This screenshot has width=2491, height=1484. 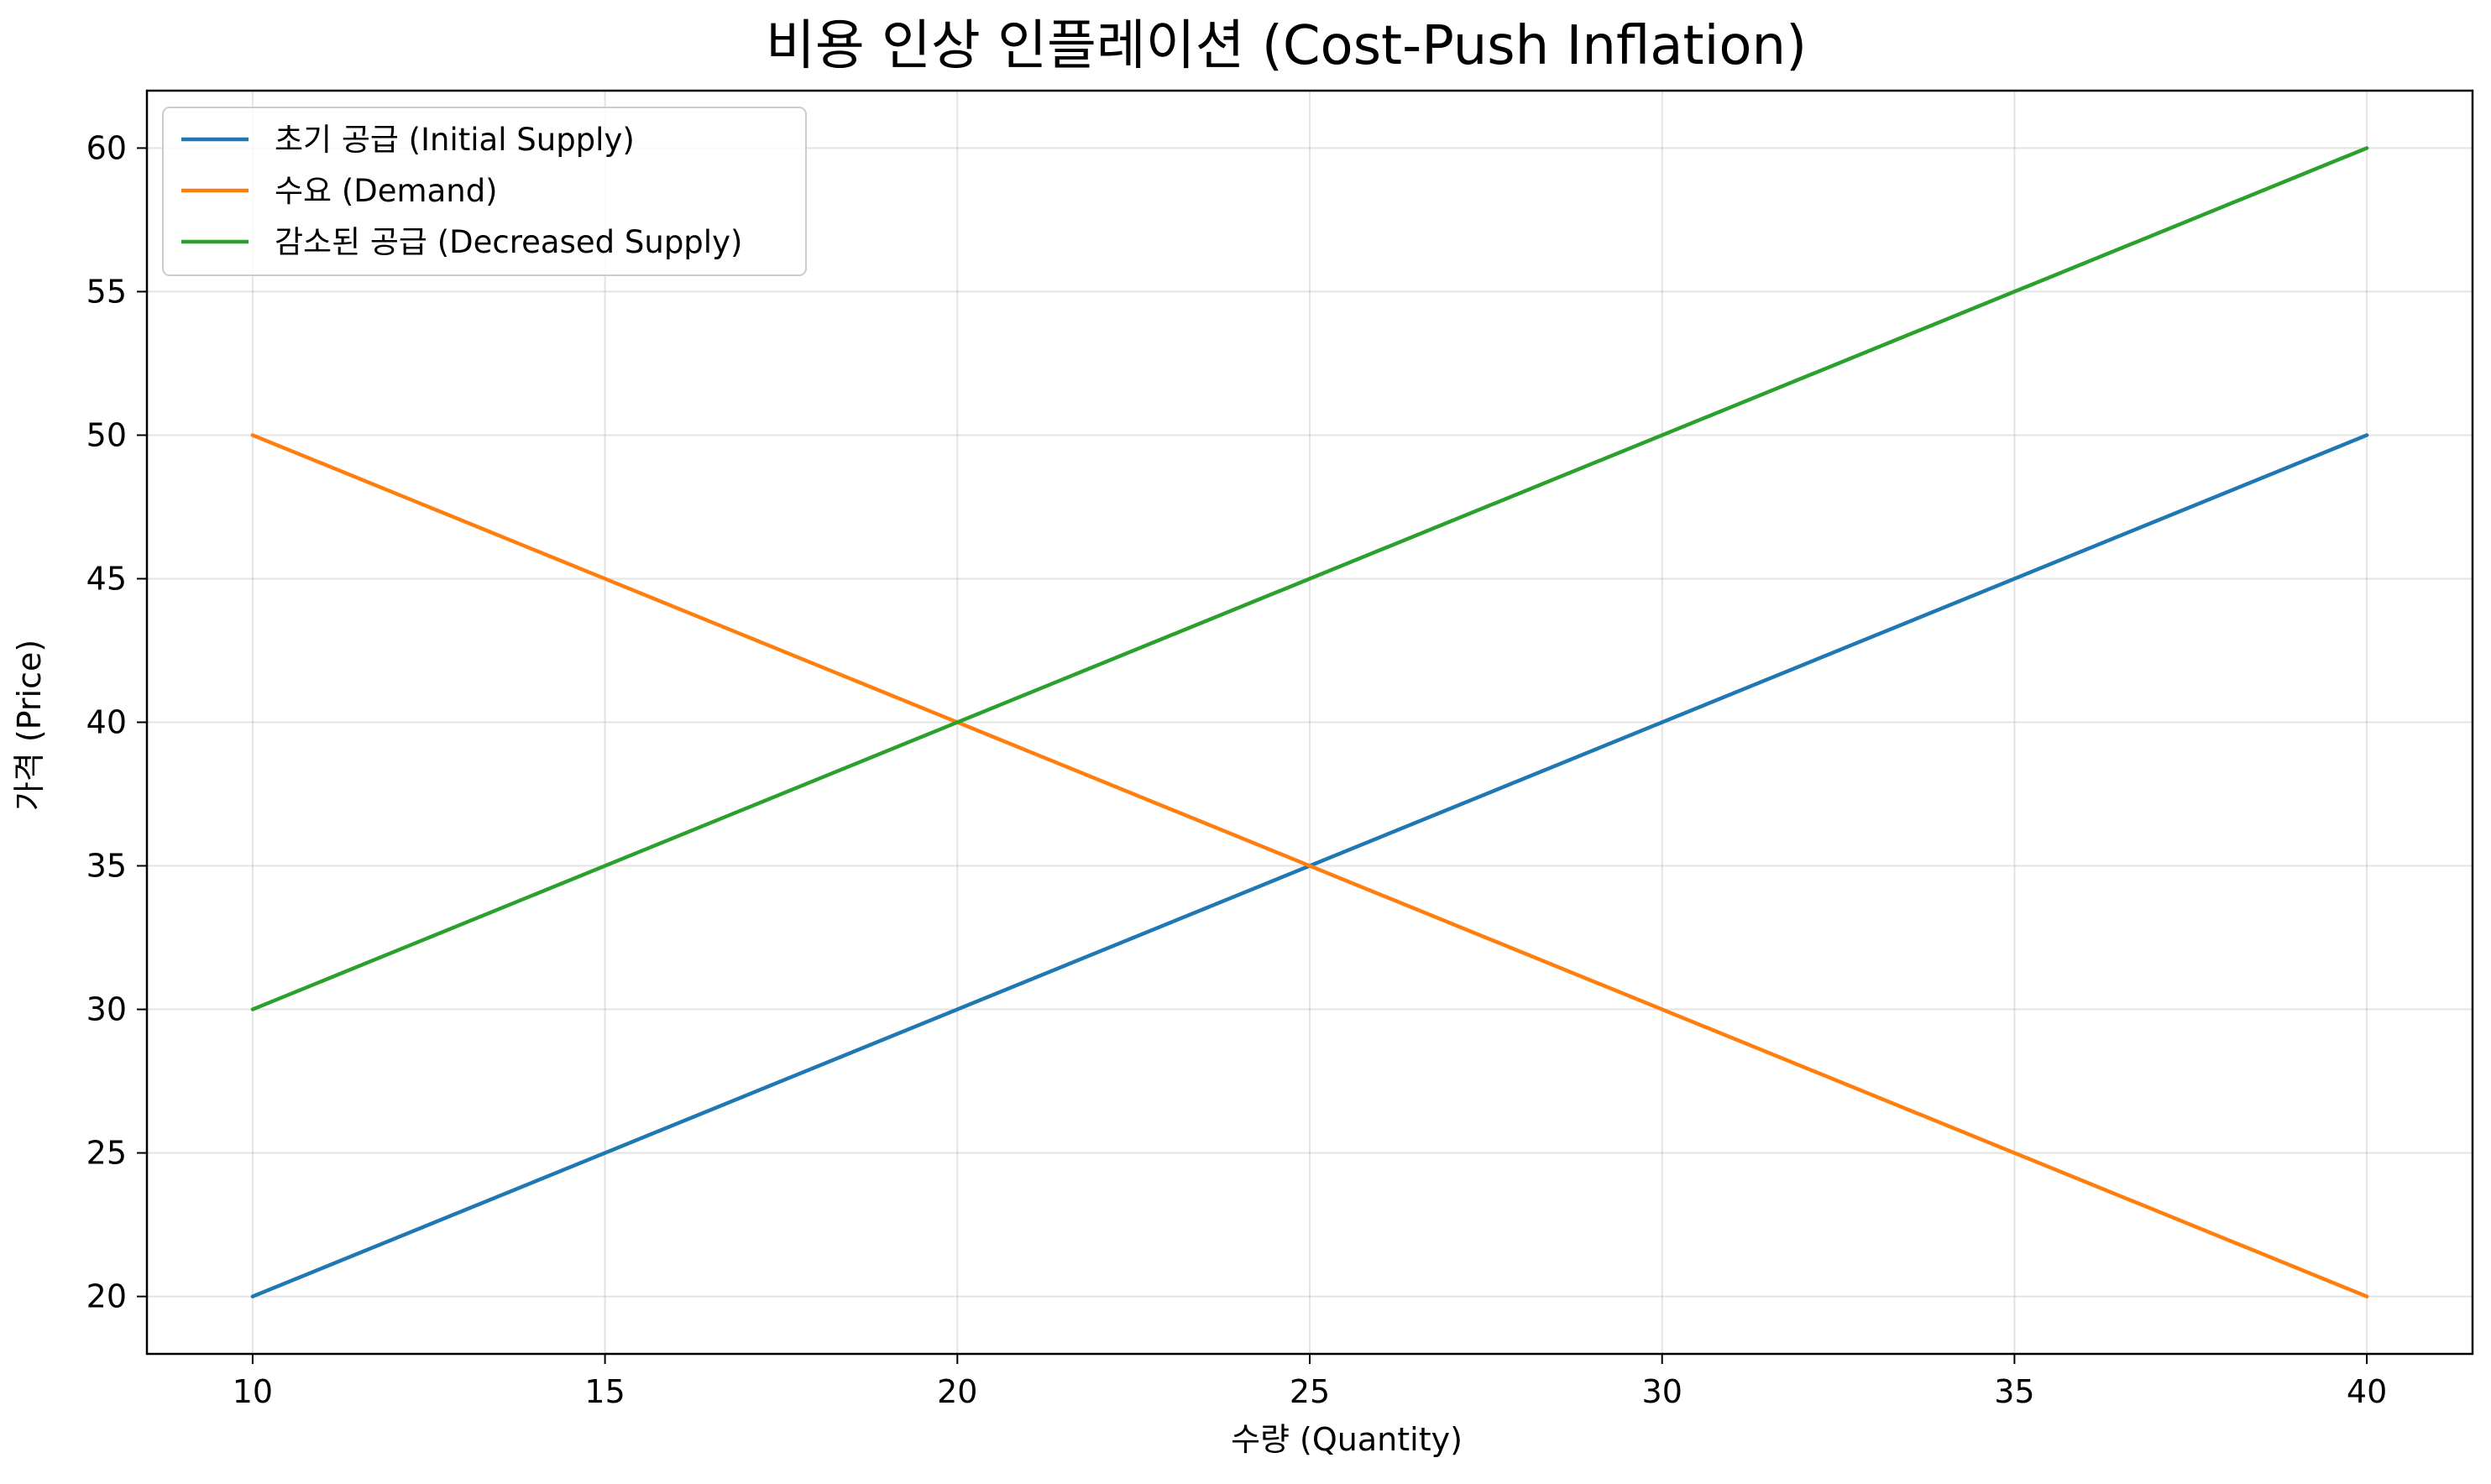 What do you see at coordinates (957, 1391) in the screenshot?
I see `x-tick-label: 20` at bounding box center [957, 1391].